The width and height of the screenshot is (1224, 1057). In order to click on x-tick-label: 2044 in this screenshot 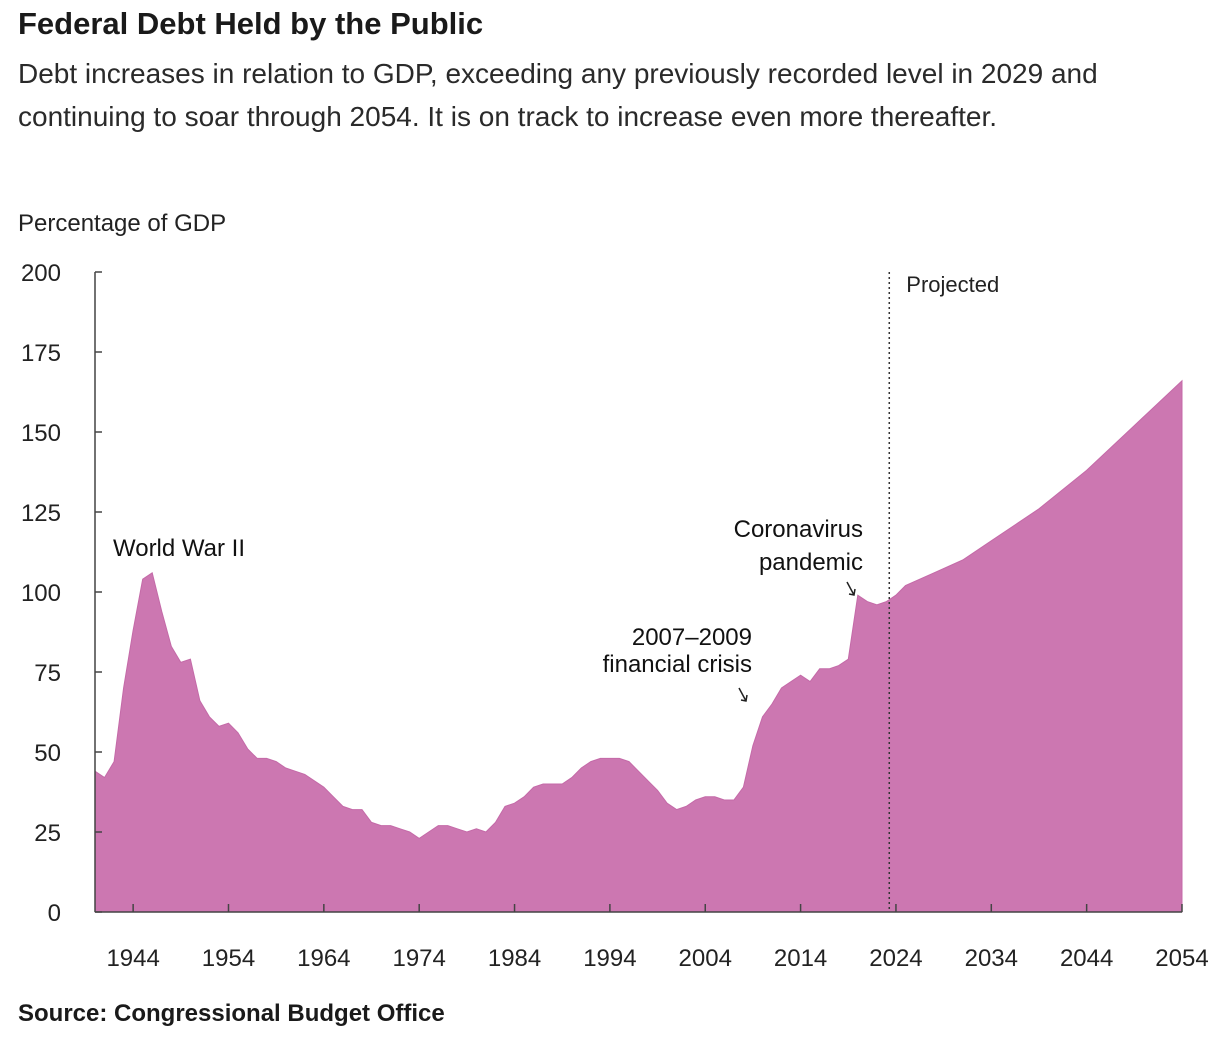, I will do `click(1086, 958)`.